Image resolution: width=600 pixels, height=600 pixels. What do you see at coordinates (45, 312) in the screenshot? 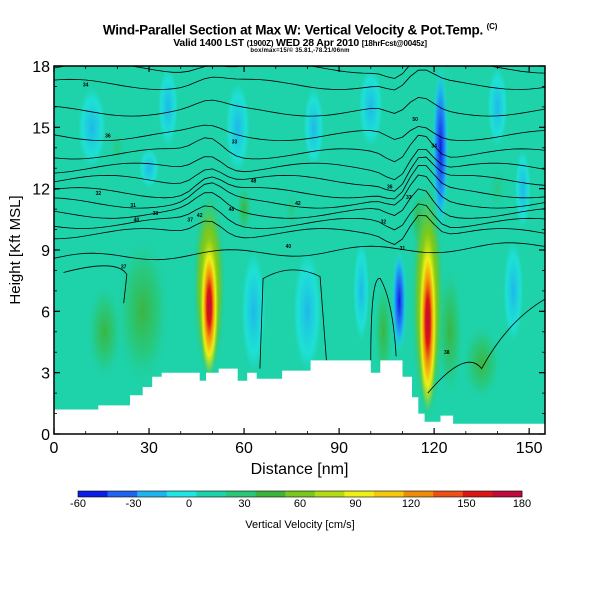
I see `y-tick-label: 6` at bounding box center [45, 312].